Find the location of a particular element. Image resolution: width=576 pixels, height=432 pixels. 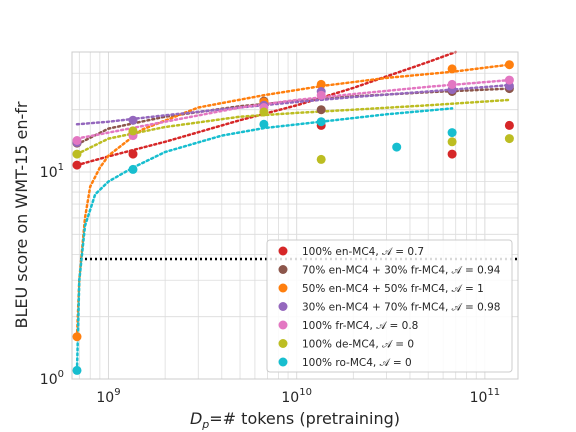

tick-exponent: 9 is located at coordinates (117, 392).